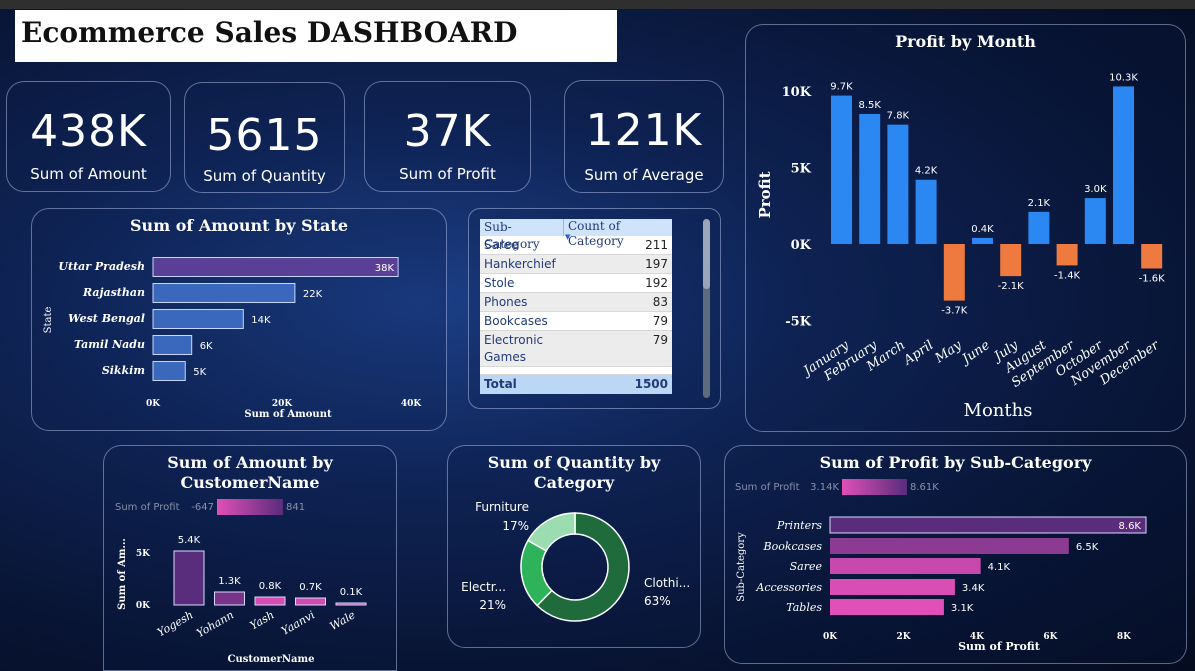 The image size is (1195, 671). I want to click on kpi-label: Sum of Quantity, so click(264, 176).